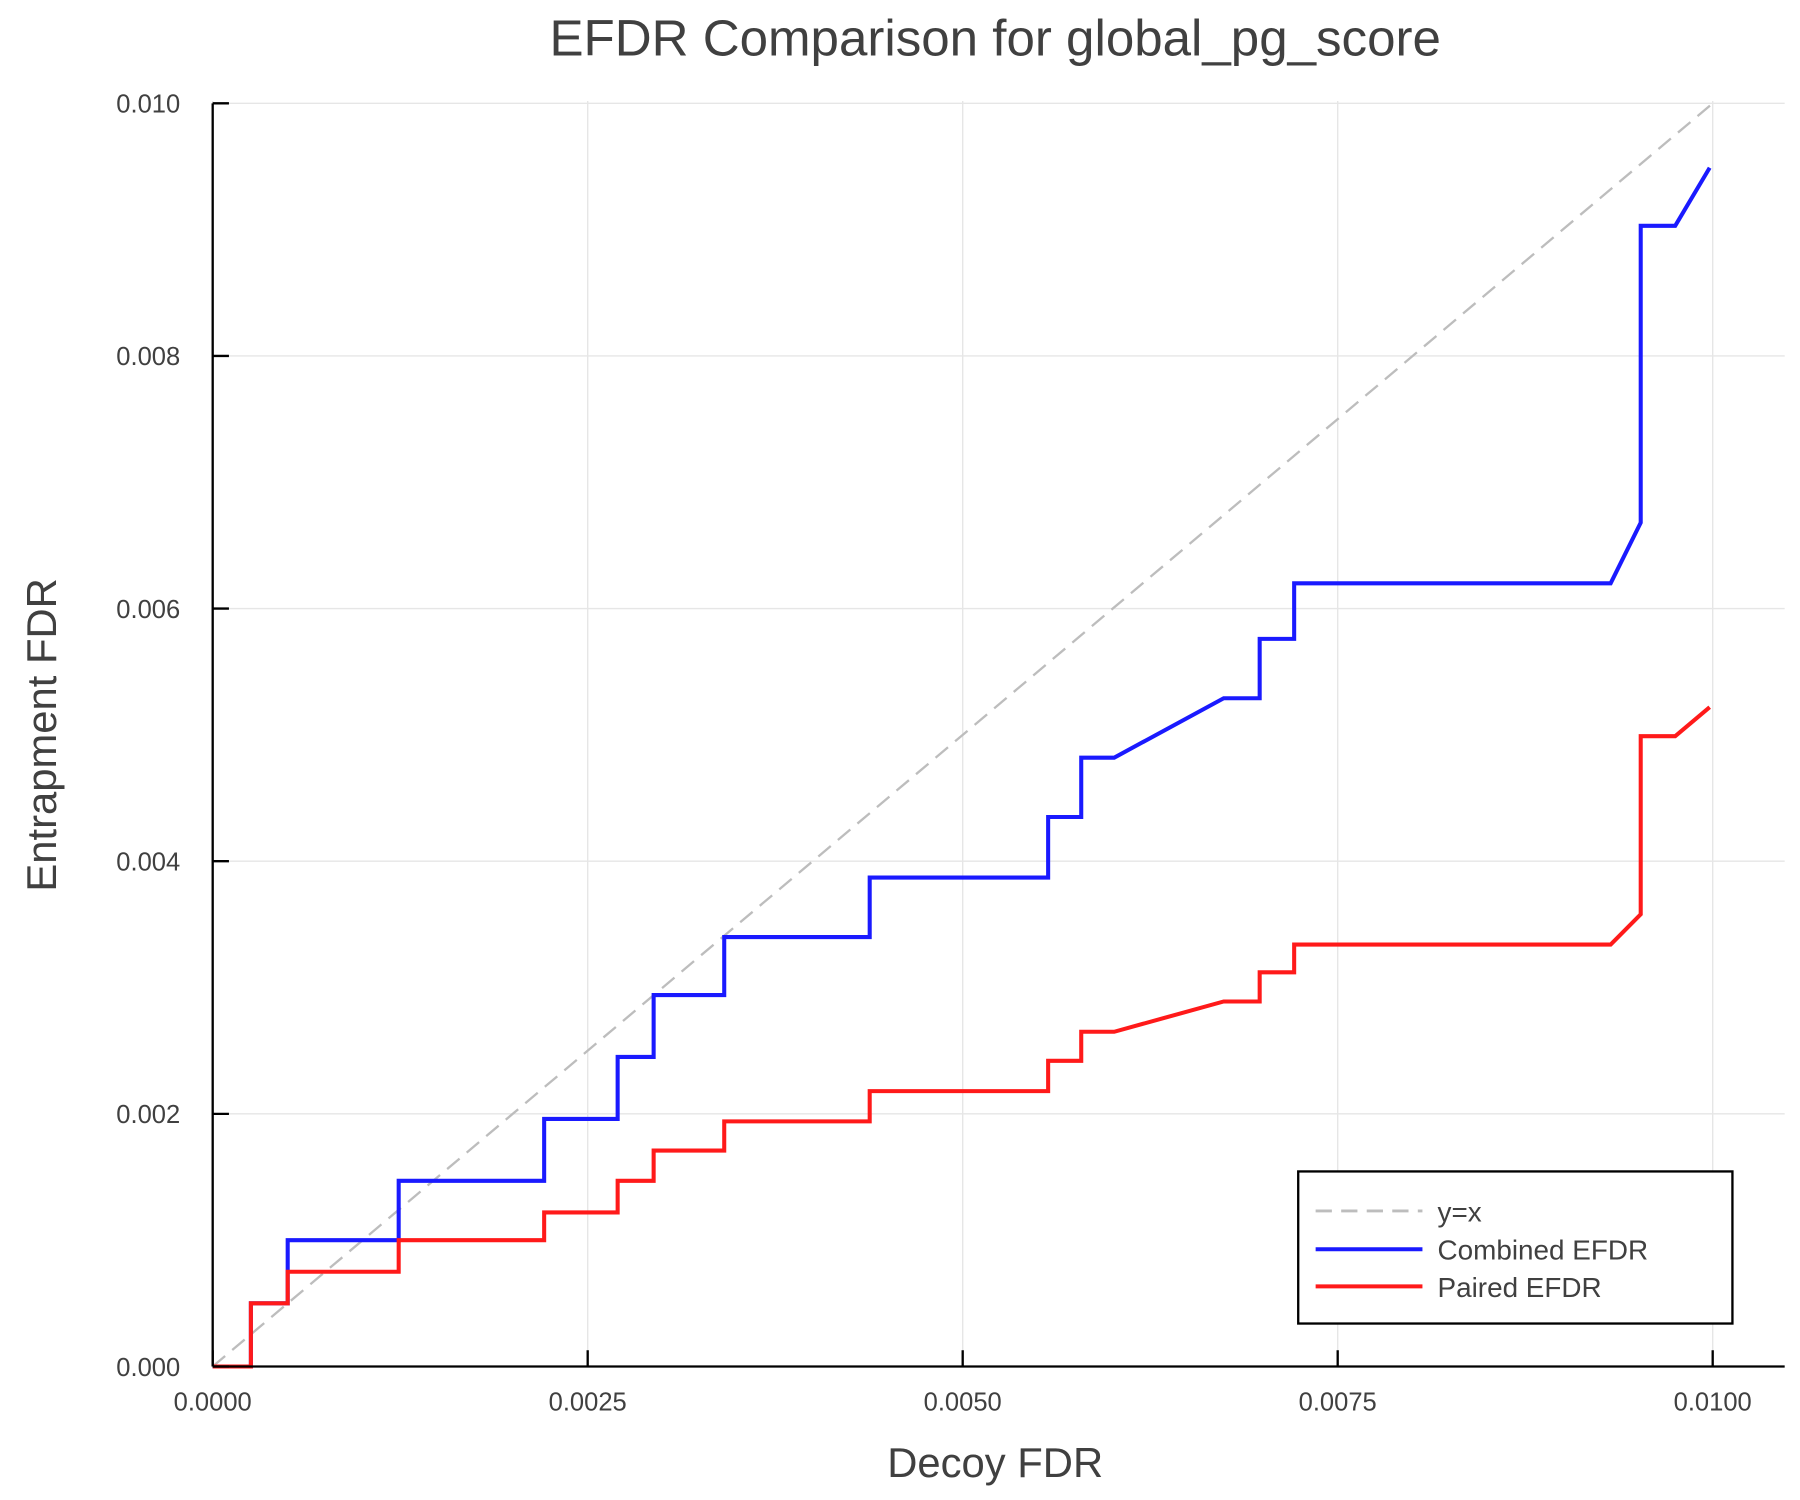 This screenshot has height=1500, width=1800. I want to click on x-tick-label: 0.0075, so click(1338, 1403).